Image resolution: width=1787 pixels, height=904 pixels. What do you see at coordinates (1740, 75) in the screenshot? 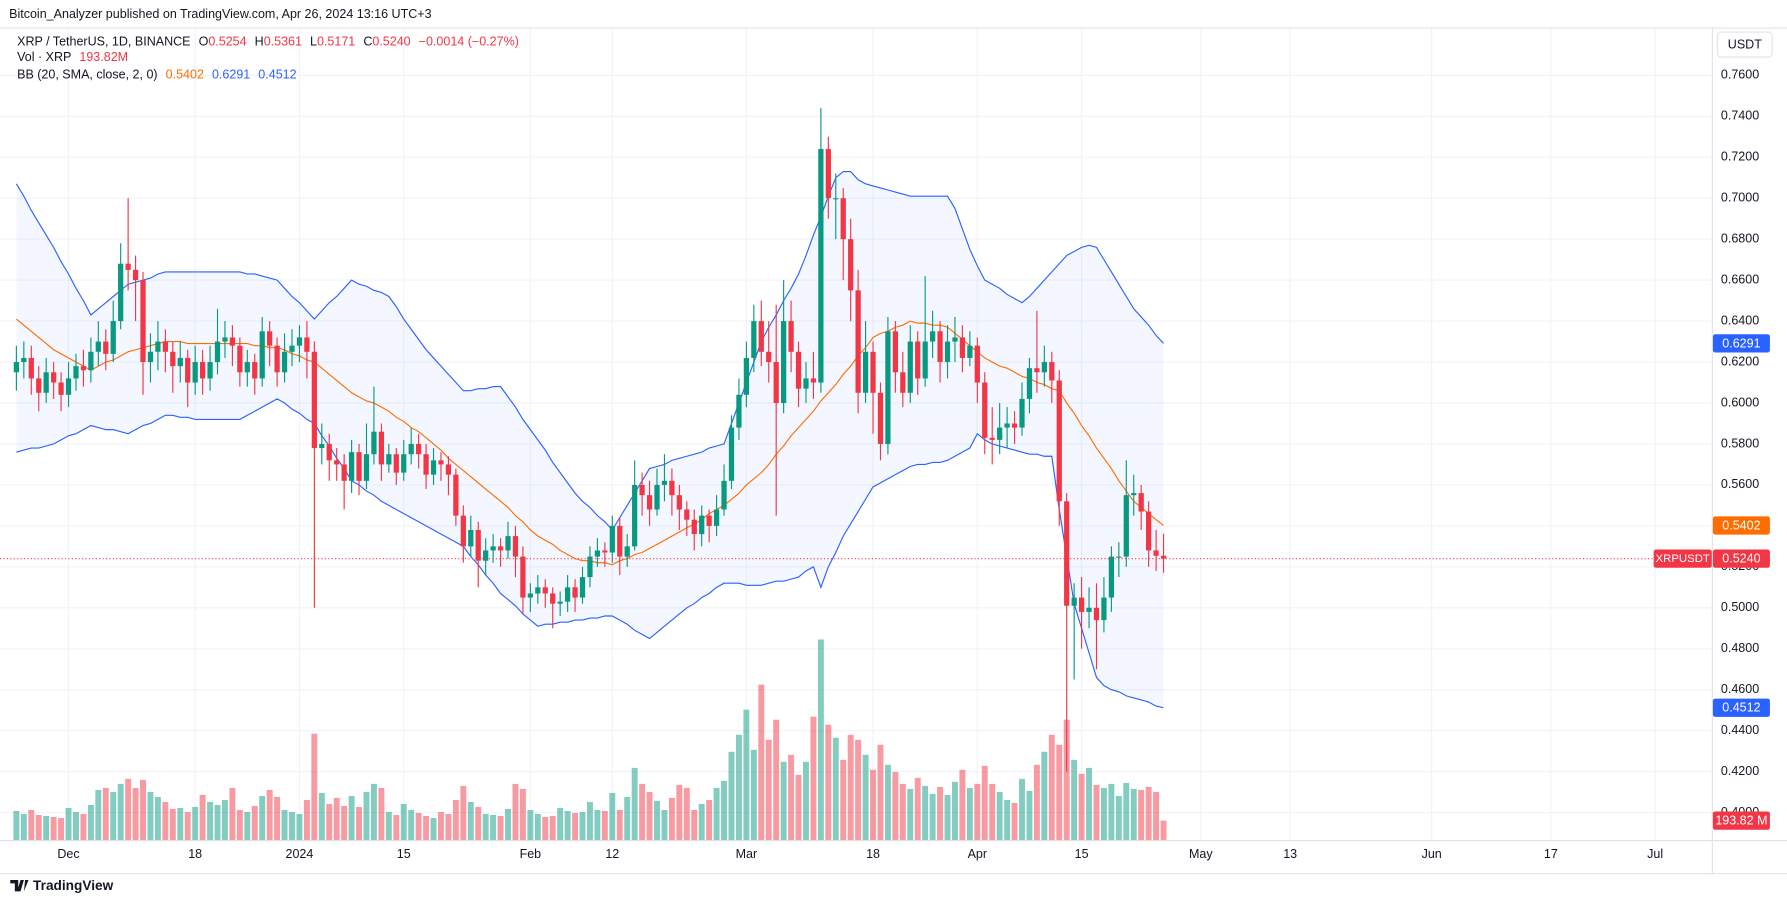
I see `y-tick-label: 0.7600` at bounding box center [1740, 75].